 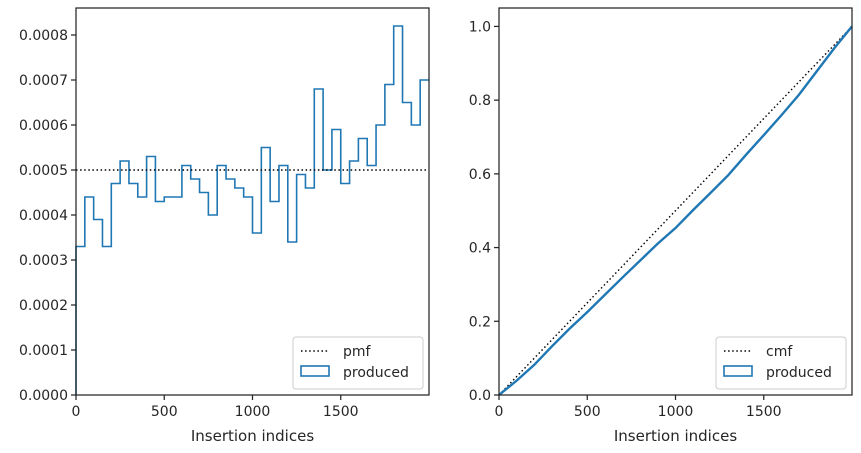 I want to click on histogram-x-axis-label: Insertion indices, so click(x=252, y=436).